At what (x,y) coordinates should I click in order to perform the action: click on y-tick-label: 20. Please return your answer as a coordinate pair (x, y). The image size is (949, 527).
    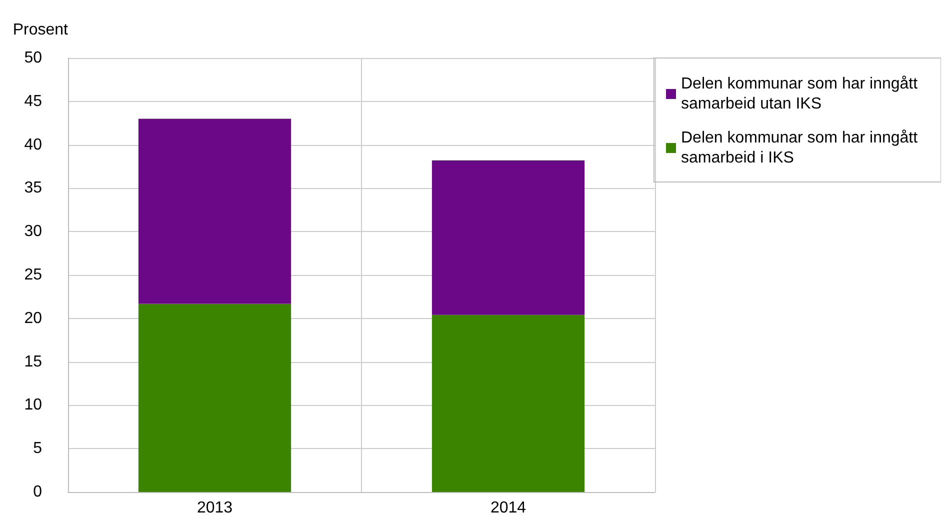
    Looking at the image, I should click on (33, 318).